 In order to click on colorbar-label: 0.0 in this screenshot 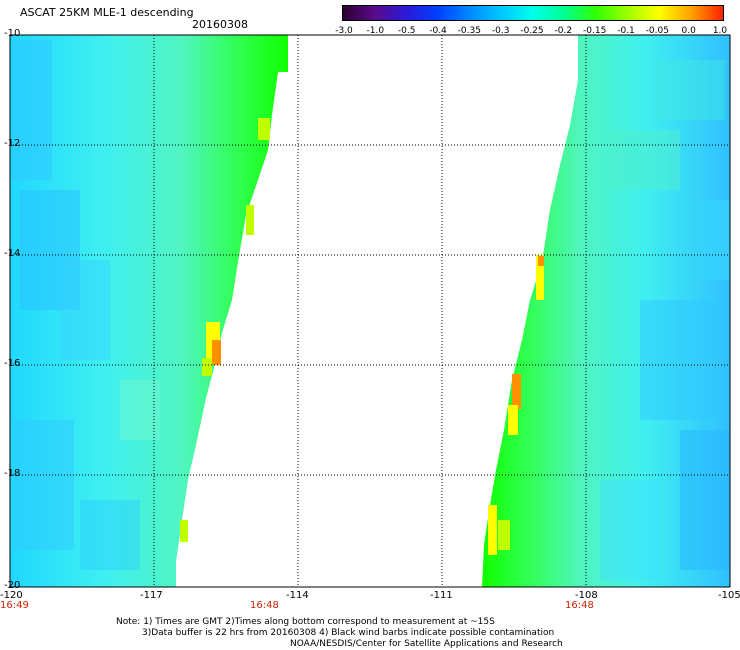, I will do `click(688, 31)`.